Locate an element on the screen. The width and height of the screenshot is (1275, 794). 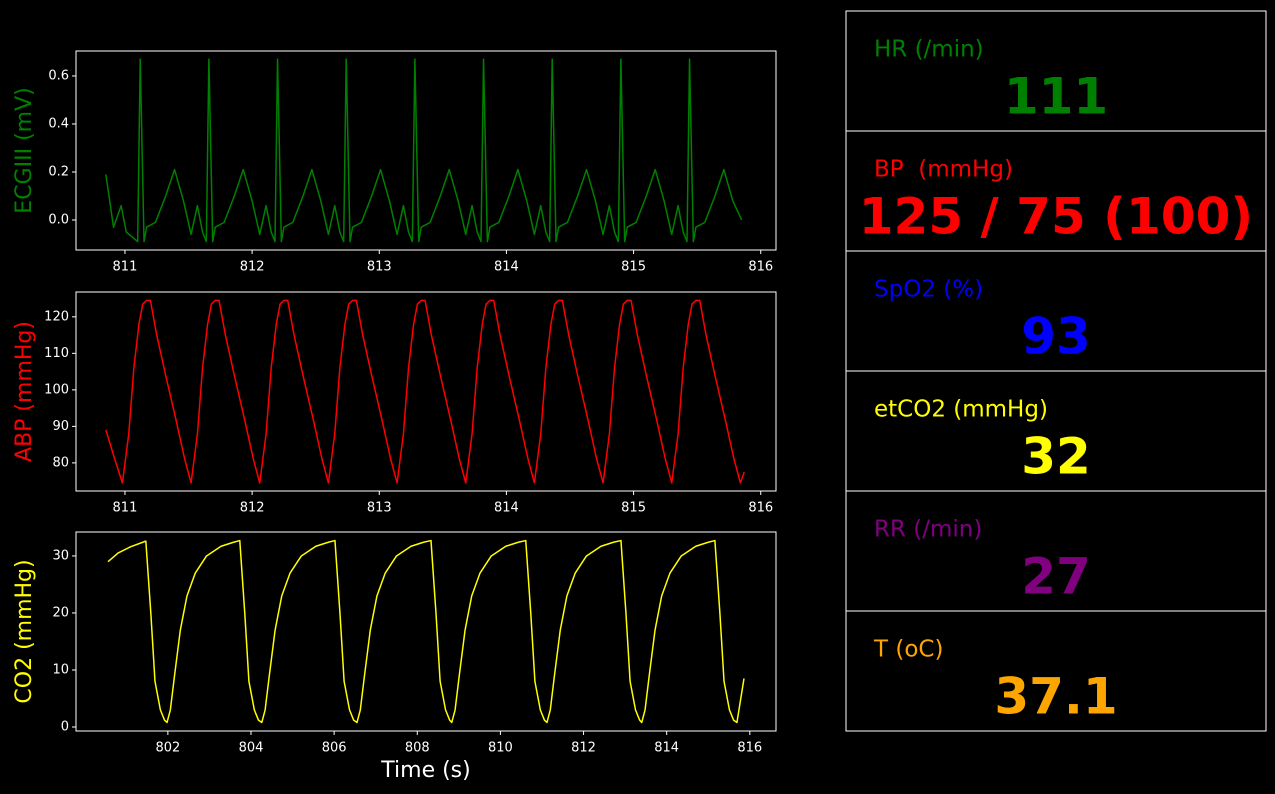
y-tick-label: 80 is located at coordinates (60, 462).